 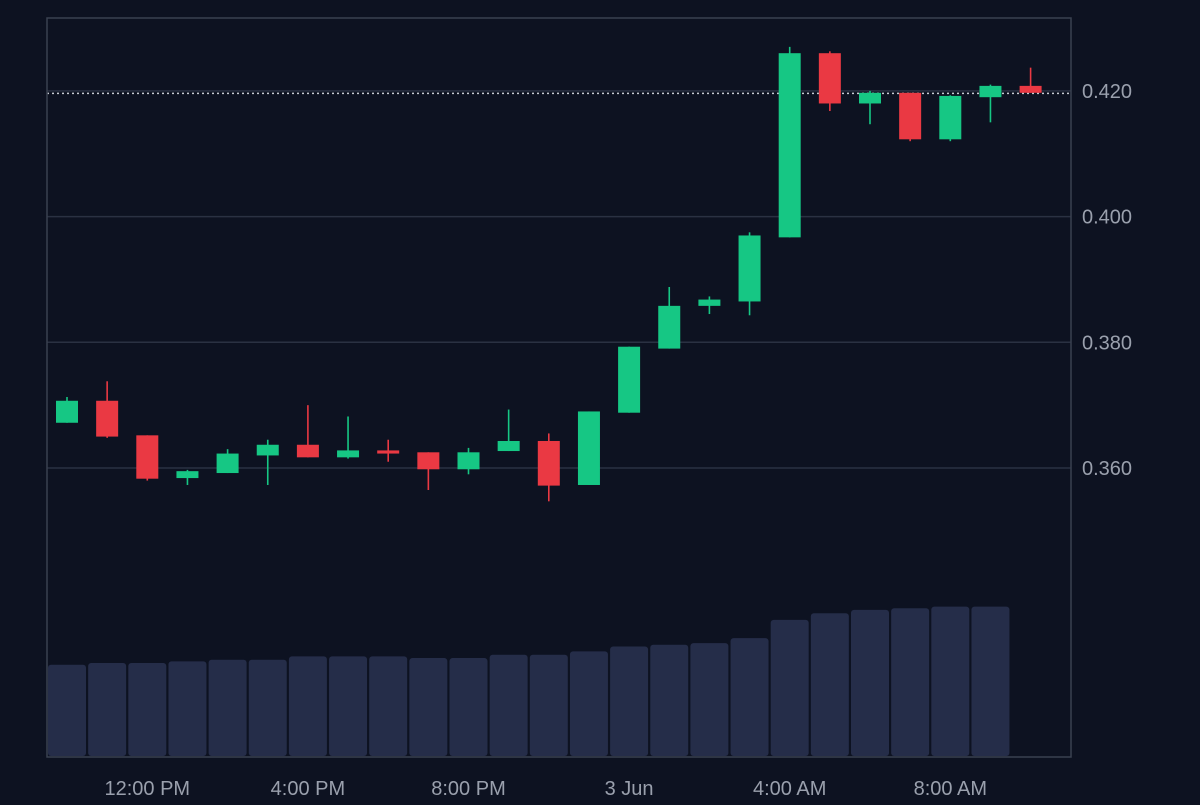 I want to click on x-tick-label: 12:00 PM, so click(x=147, y=789).